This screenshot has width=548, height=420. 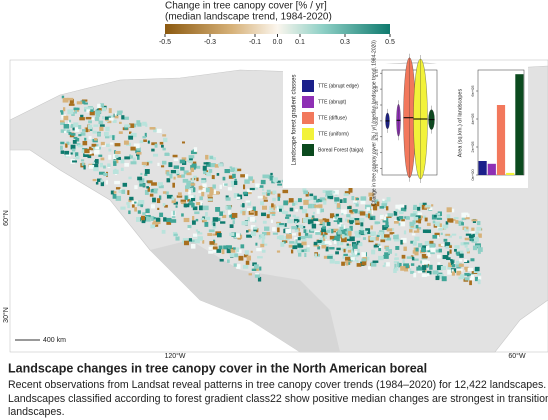 What do you see at coordinates (376, 136) in the screenshot?
I see `y-tick-label: -0.25` at bounding box center [376, 136].